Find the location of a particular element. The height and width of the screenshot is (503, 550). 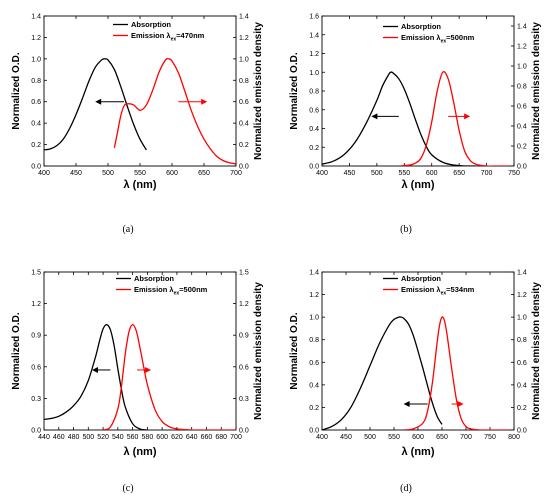

panel-caption: (b) is located at coordinates (406, 229).